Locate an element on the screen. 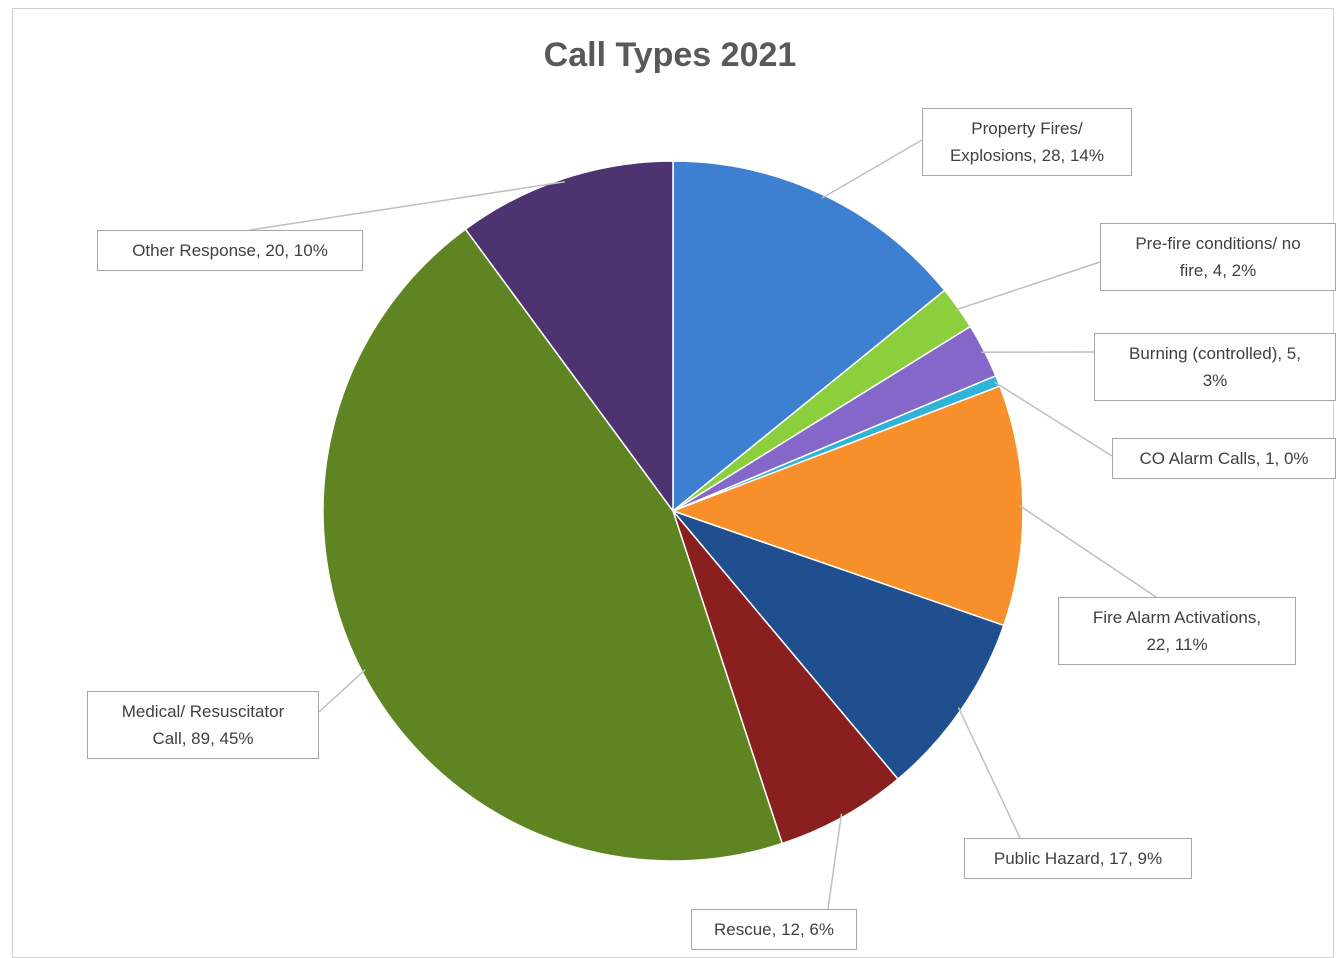 The height and width of the screenshot is (958, 1340). data-label-line: Medical/ Resuscitator is located at coordinates (203, 711).